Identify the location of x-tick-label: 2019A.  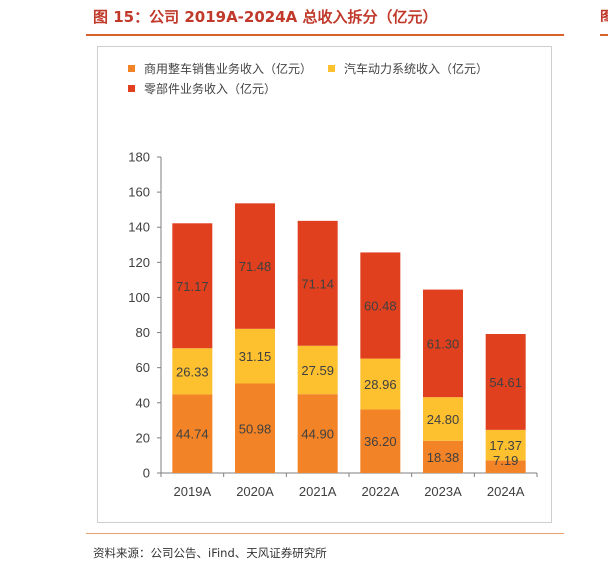
(193, 491).